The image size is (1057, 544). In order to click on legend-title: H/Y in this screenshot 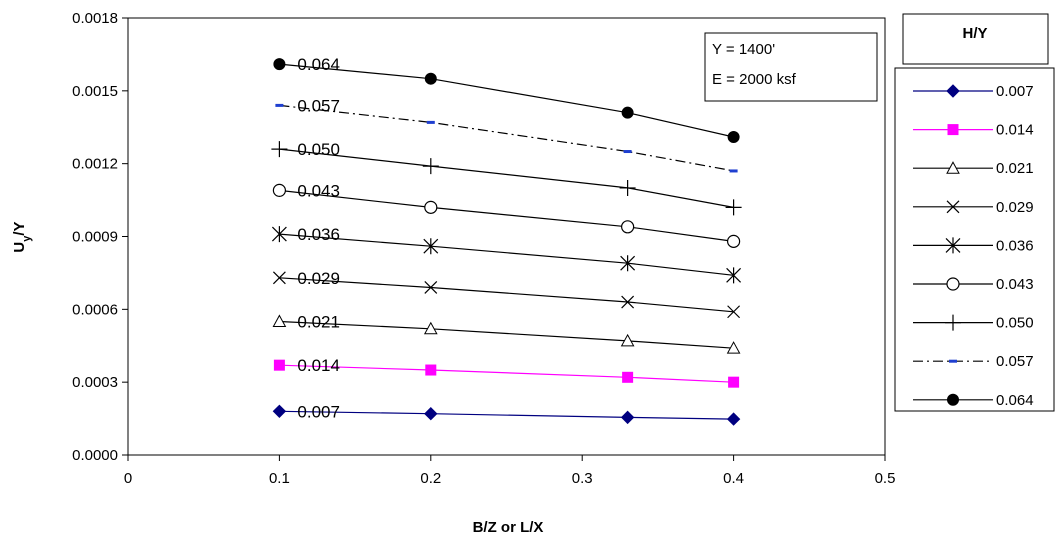, I will do `click(974, 33)`.